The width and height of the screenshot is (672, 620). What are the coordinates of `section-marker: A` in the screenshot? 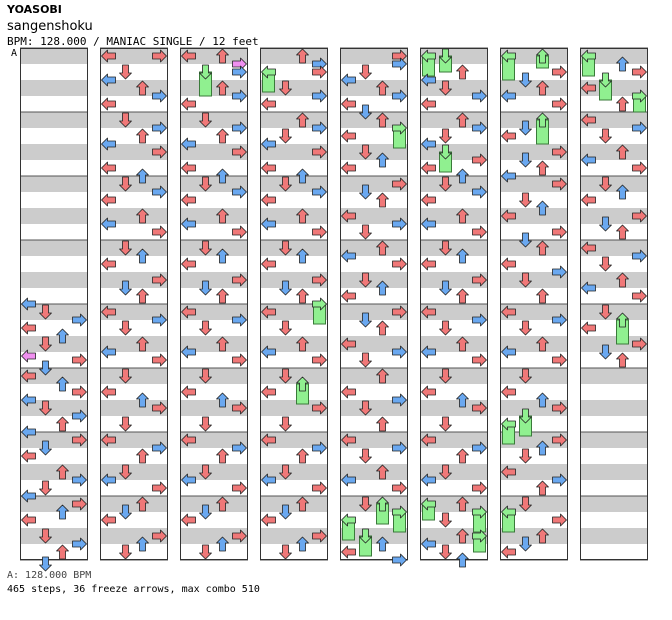 It's located at (14, 53).